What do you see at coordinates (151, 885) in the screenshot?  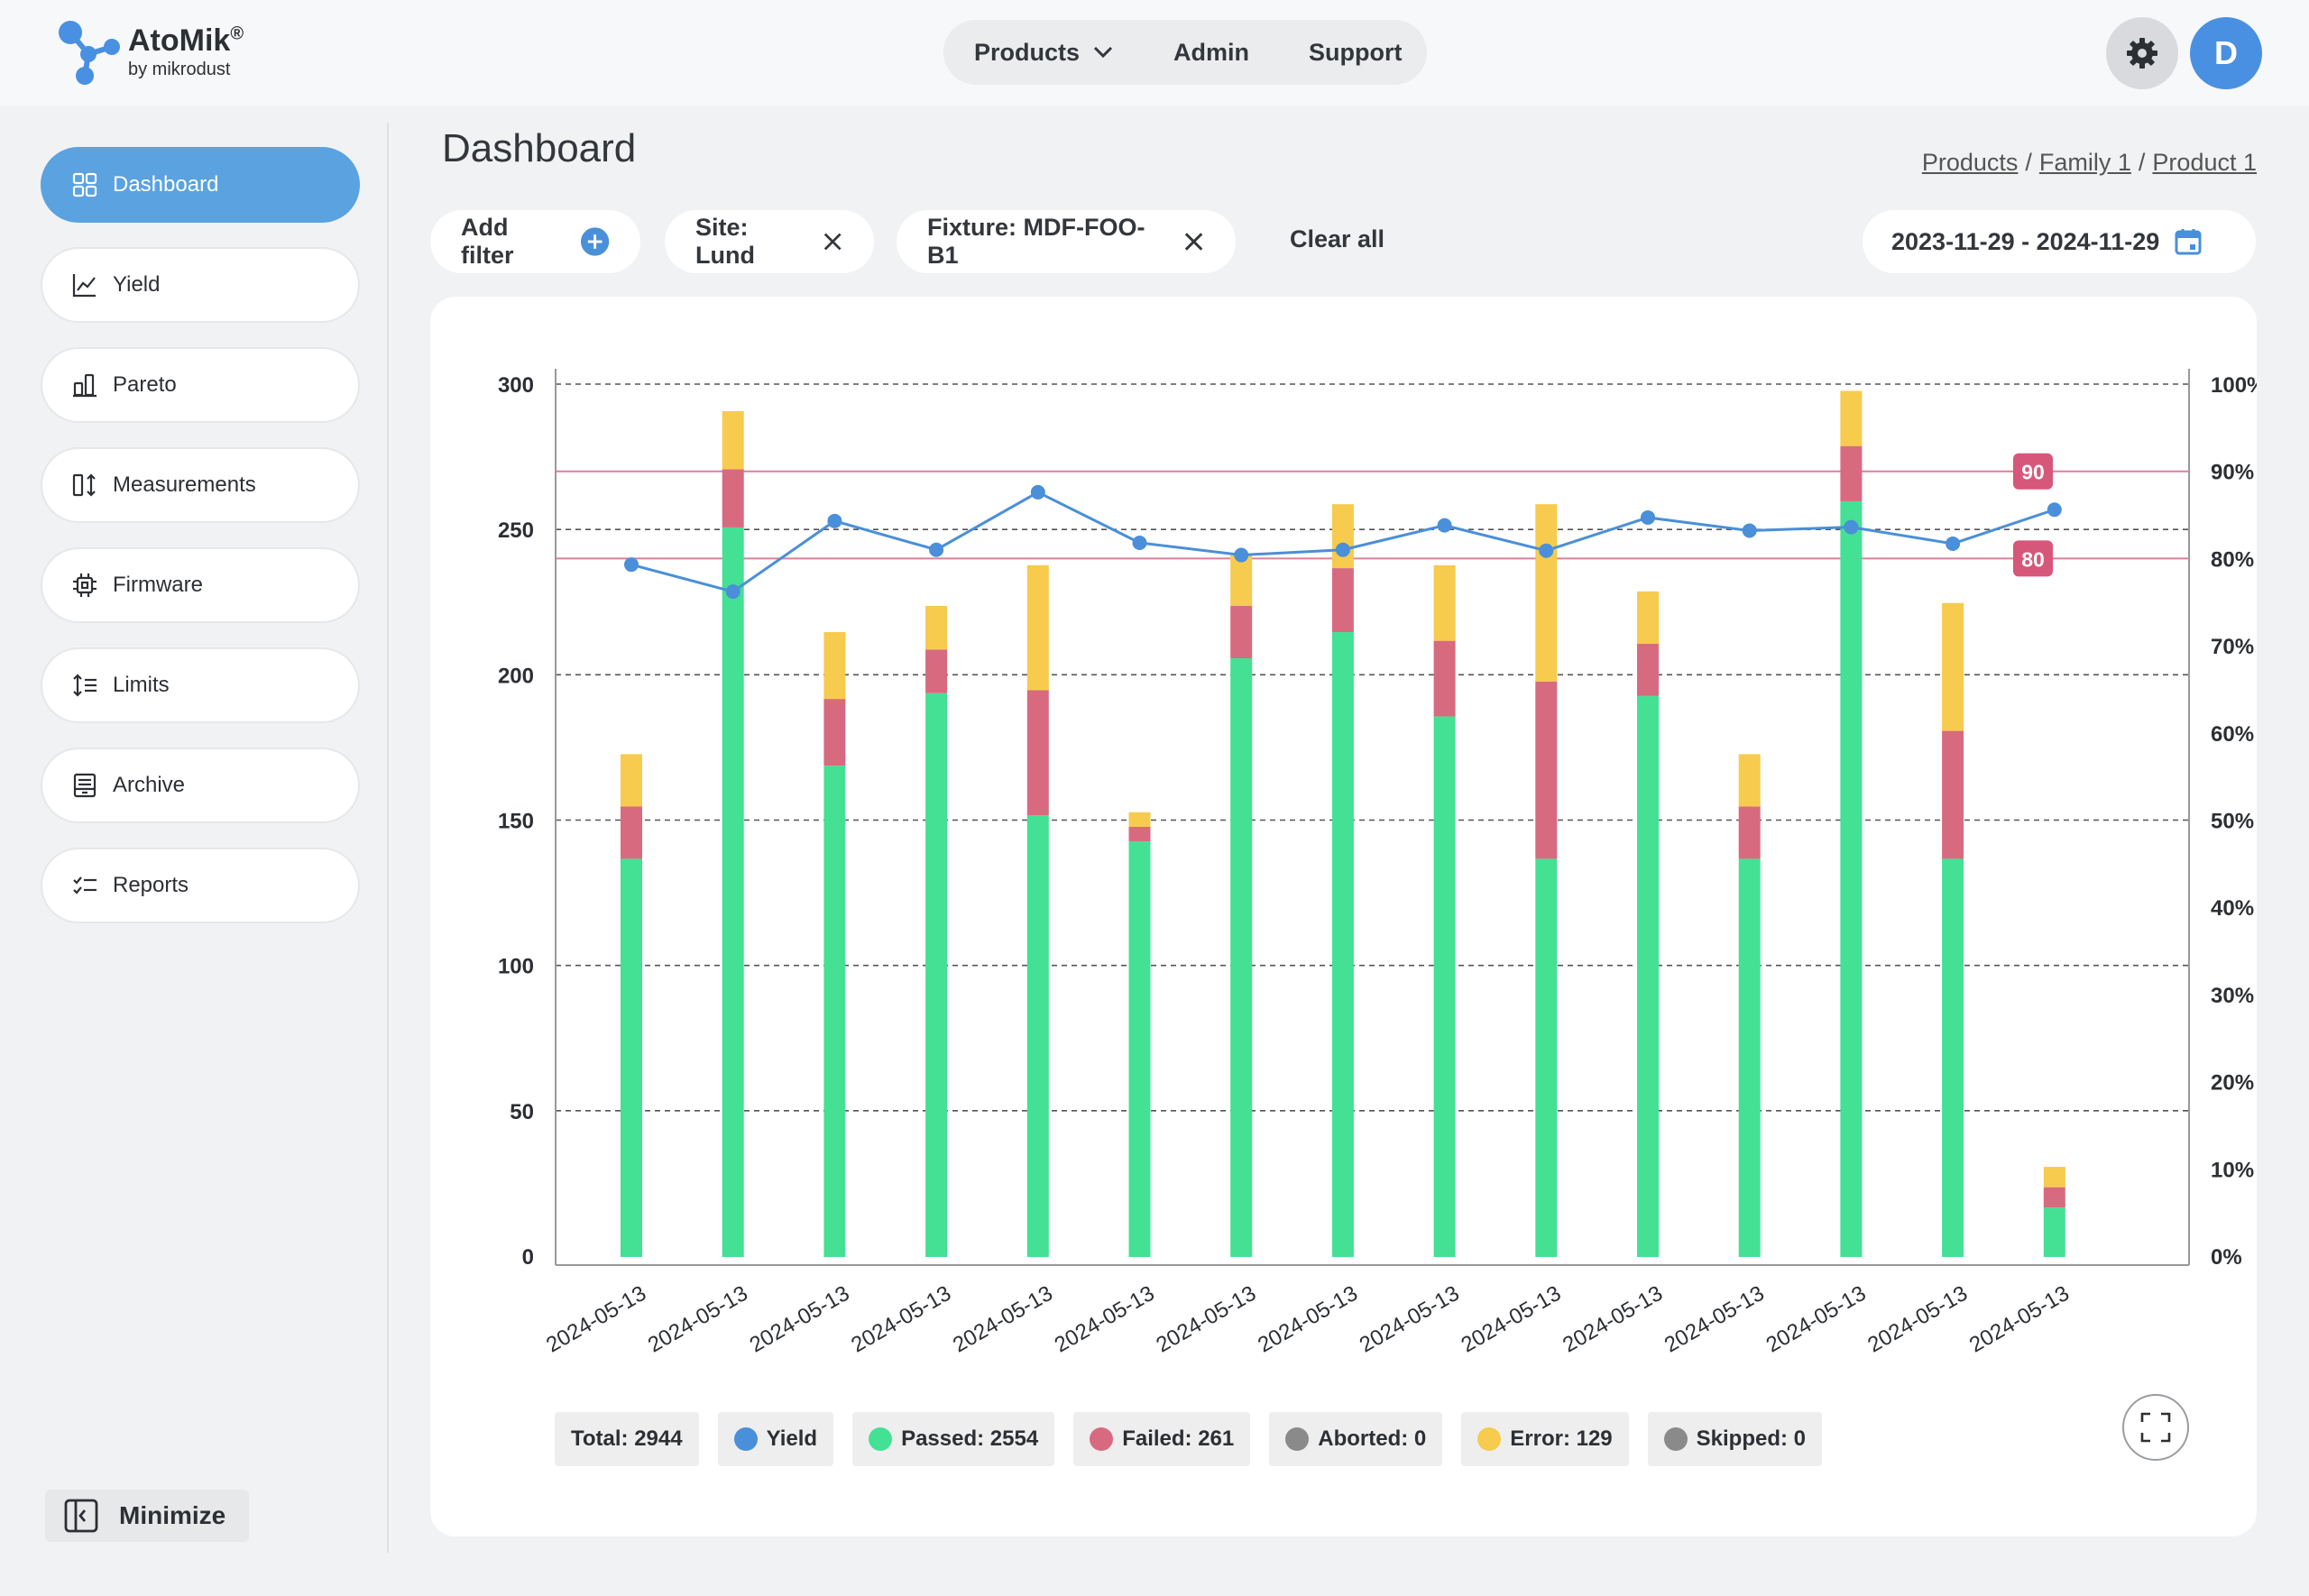 I see `sidebar-item-label: Reports` at bounding box center [151, 885].